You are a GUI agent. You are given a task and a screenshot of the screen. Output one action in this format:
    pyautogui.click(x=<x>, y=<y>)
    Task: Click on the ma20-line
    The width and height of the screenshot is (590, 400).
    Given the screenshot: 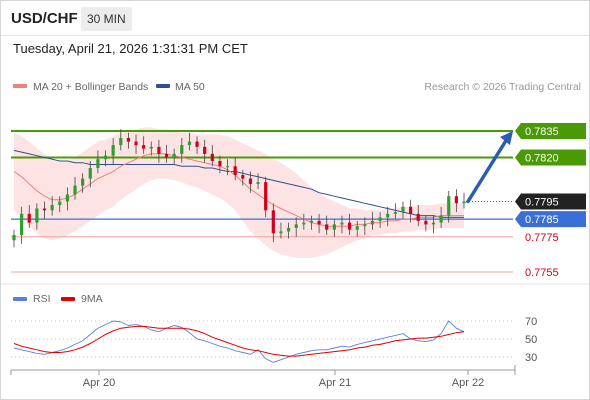 What is the action you would take?
    pyautogui.click(x=238, y=190)
    